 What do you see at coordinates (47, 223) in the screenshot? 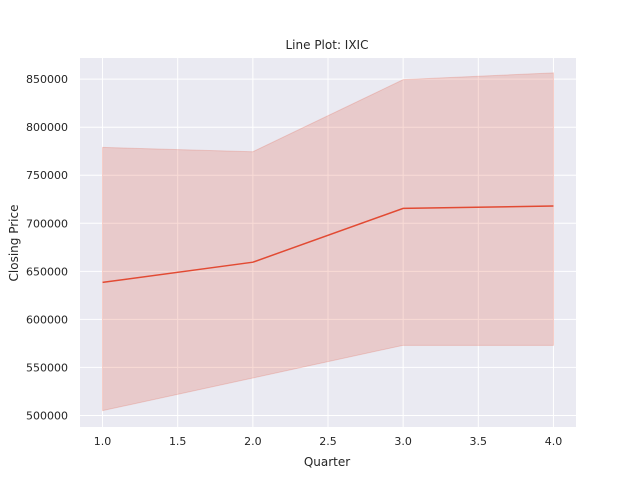
I see `y-tick-label: 700000` at bounding box center [47, 223].